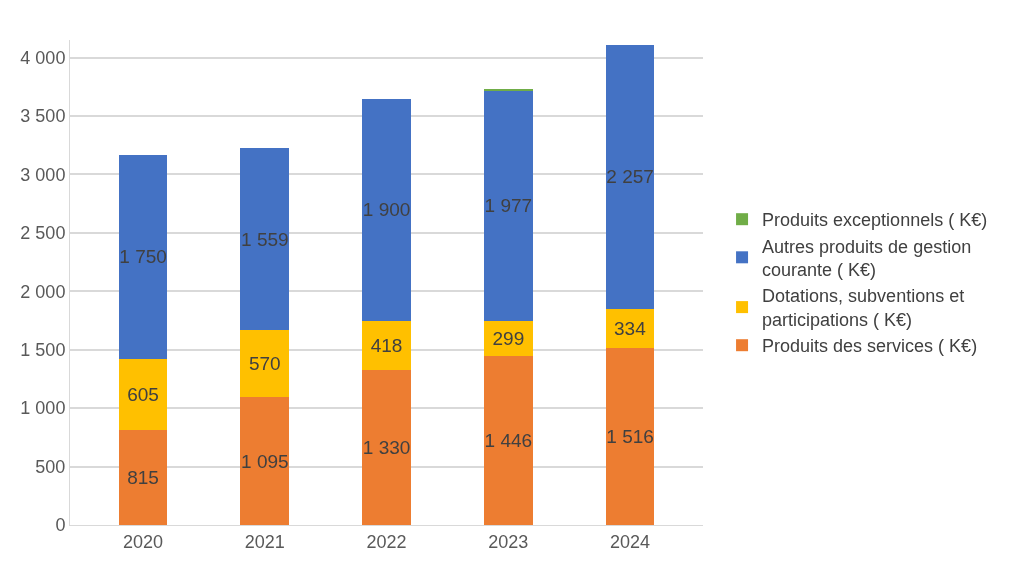 This screenshot has height=575, width=1035. What do you see at coordinates (867, 258) in the screenshot?
I see `legend-label: Autres produits de gestion courante ( K€)` at bounding box center [867, 258].